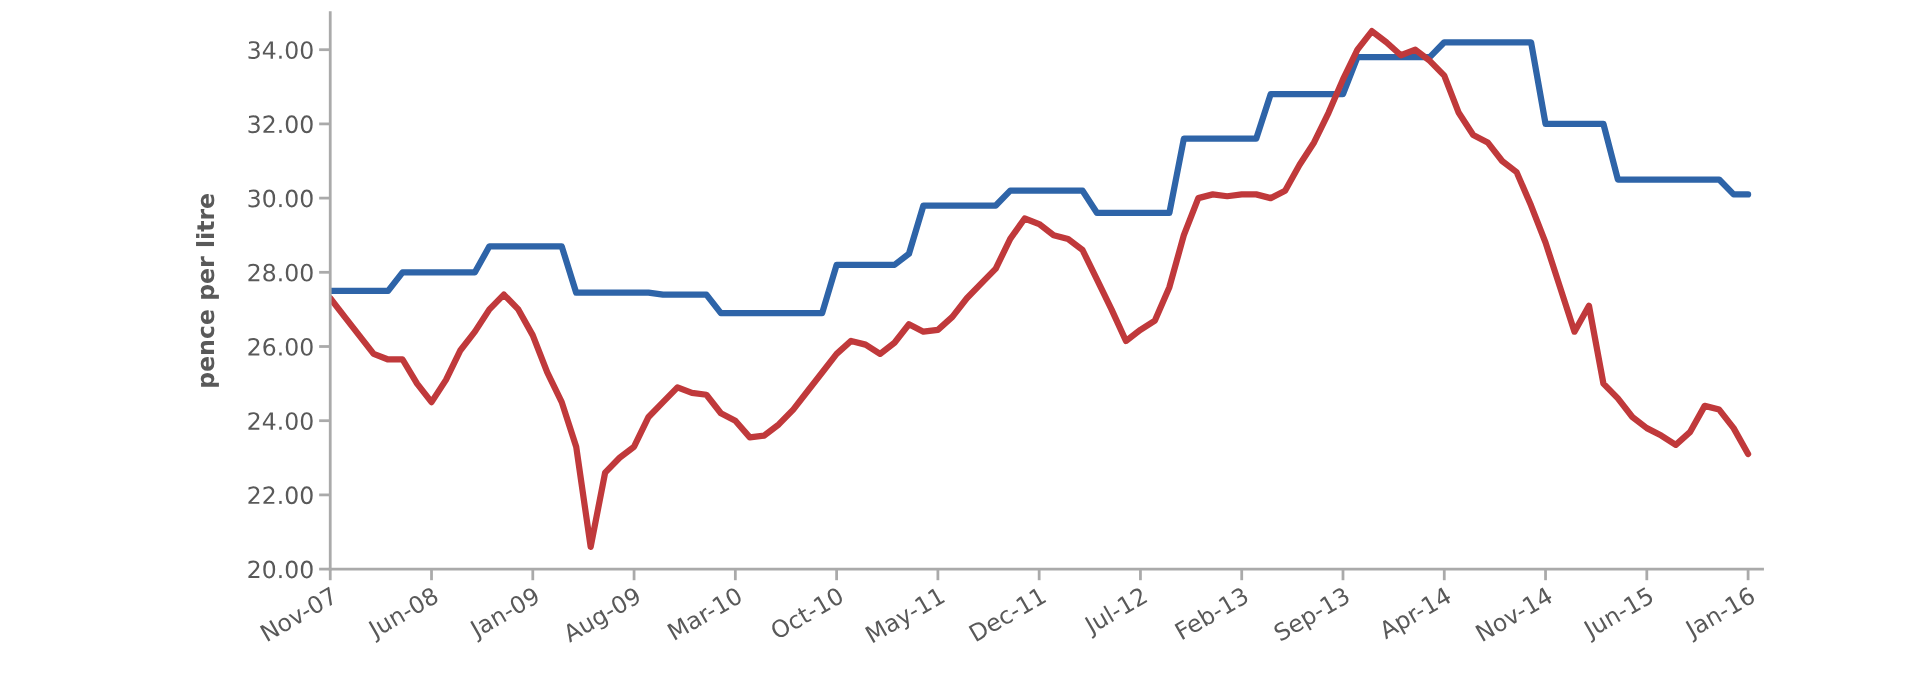 This screenshot has height=700, width=1920. I want to click on y-tick-label: 26.00, so click(280, 346).